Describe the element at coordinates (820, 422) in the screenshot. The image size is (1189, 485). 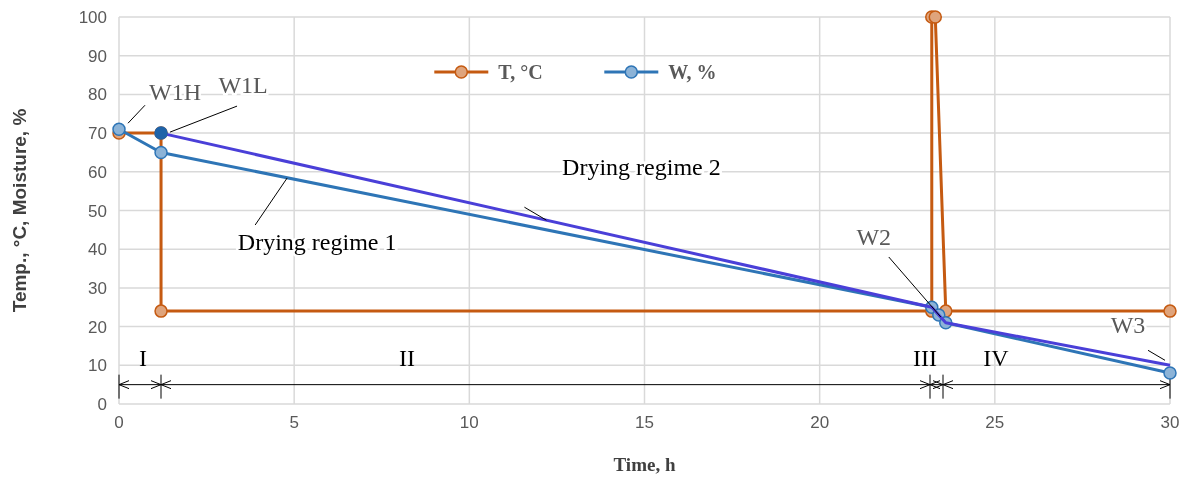
I see `x-tick-label: 20` at that location.